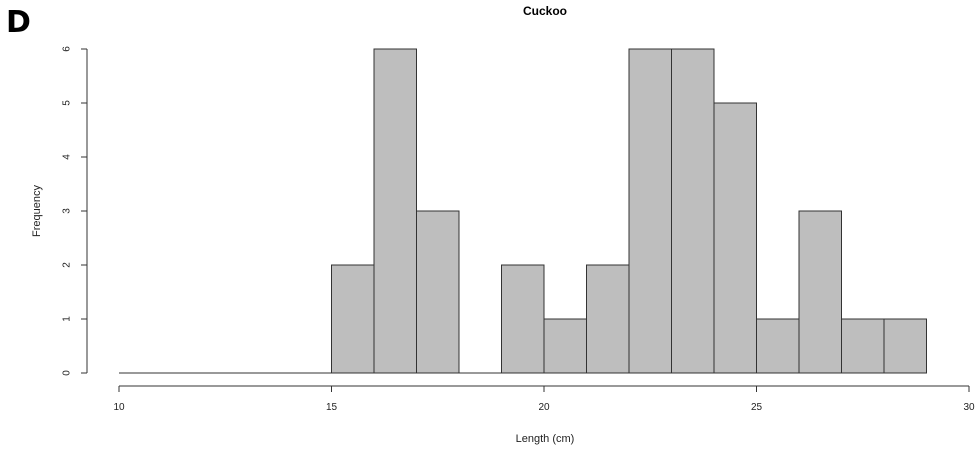 The width and height of the screenshot is (979, 450). I want to click on y-tick-label: 0, so click(67, 373).